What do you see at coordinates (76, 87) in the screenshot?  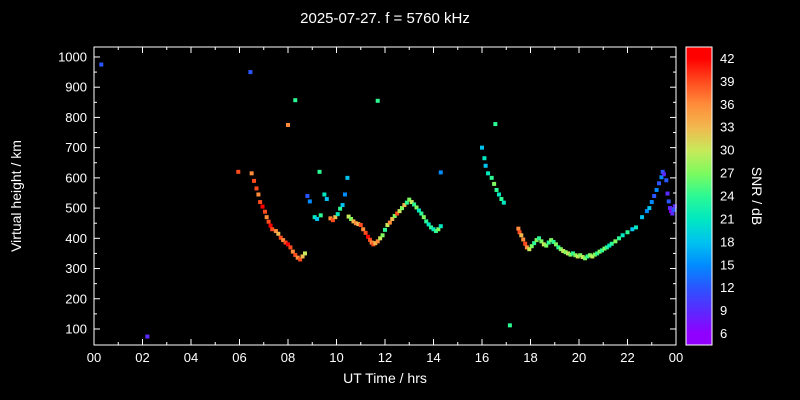 I see `y-tick-label: 900` at bounding box center [76, 87].